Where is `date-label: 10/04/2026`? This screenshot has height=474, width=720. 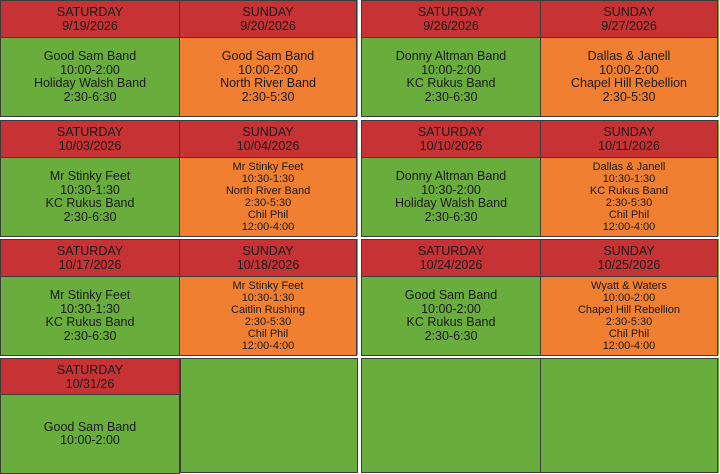
date-label: 10/04/2026 is located at coordinates (268, 146).